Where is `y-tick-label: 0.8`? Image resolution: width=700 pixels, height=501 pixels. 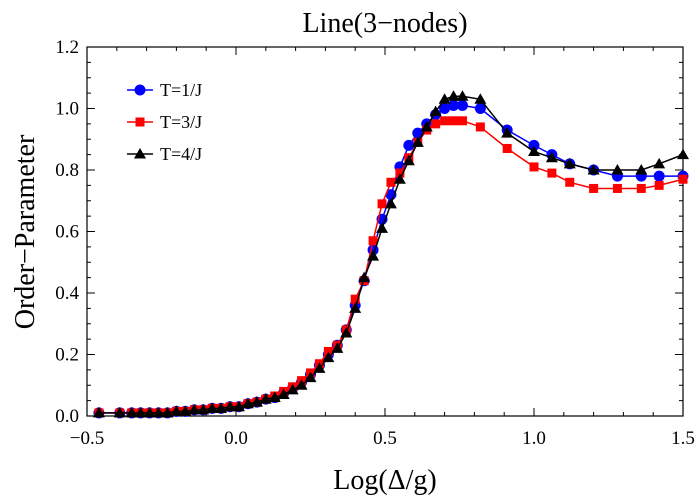
y-tick-label: 0.8 is located at coordinates (67, 170).